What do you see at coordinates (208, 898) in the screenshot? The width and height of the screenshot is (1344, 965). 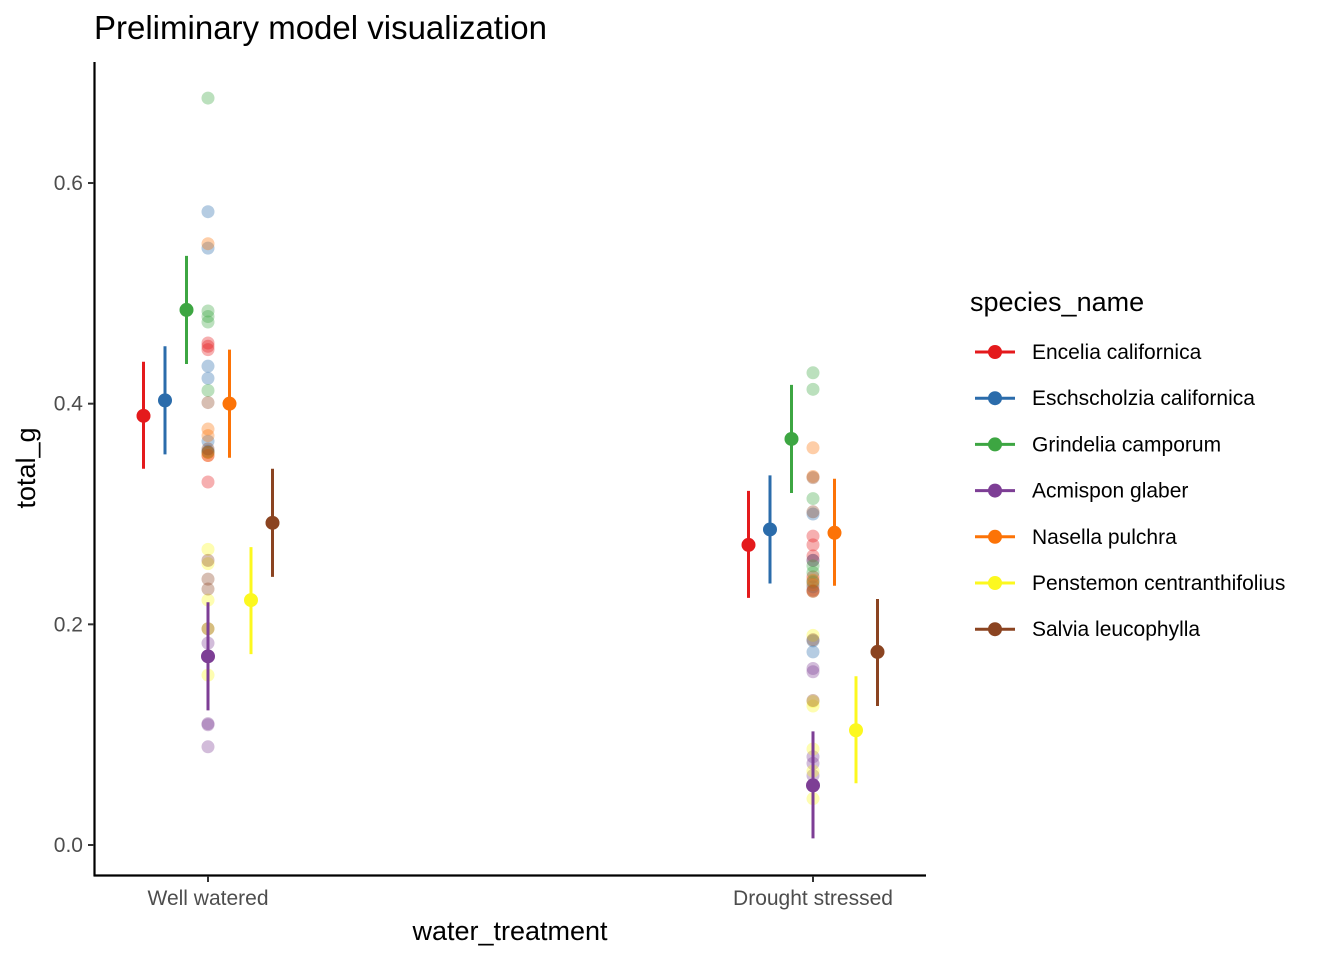 I see `x-tick-label: Well watered` at bounding box center [208, 898].